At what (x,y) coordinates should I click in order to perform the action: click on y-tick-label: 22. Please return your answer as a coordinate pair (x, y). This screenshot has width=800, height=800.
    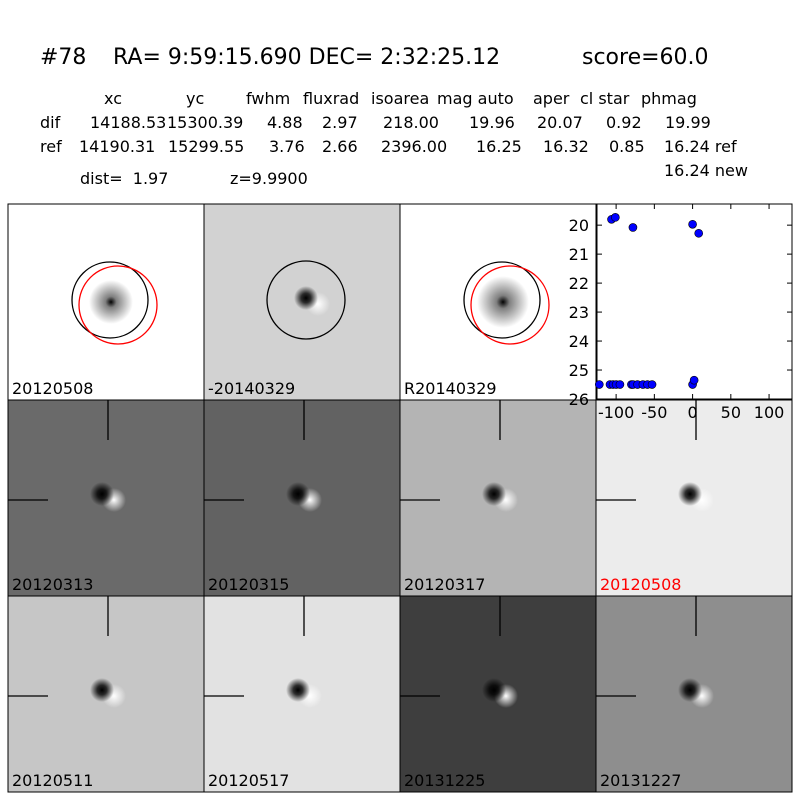
    Looking at the image, I should click on (579, 283).